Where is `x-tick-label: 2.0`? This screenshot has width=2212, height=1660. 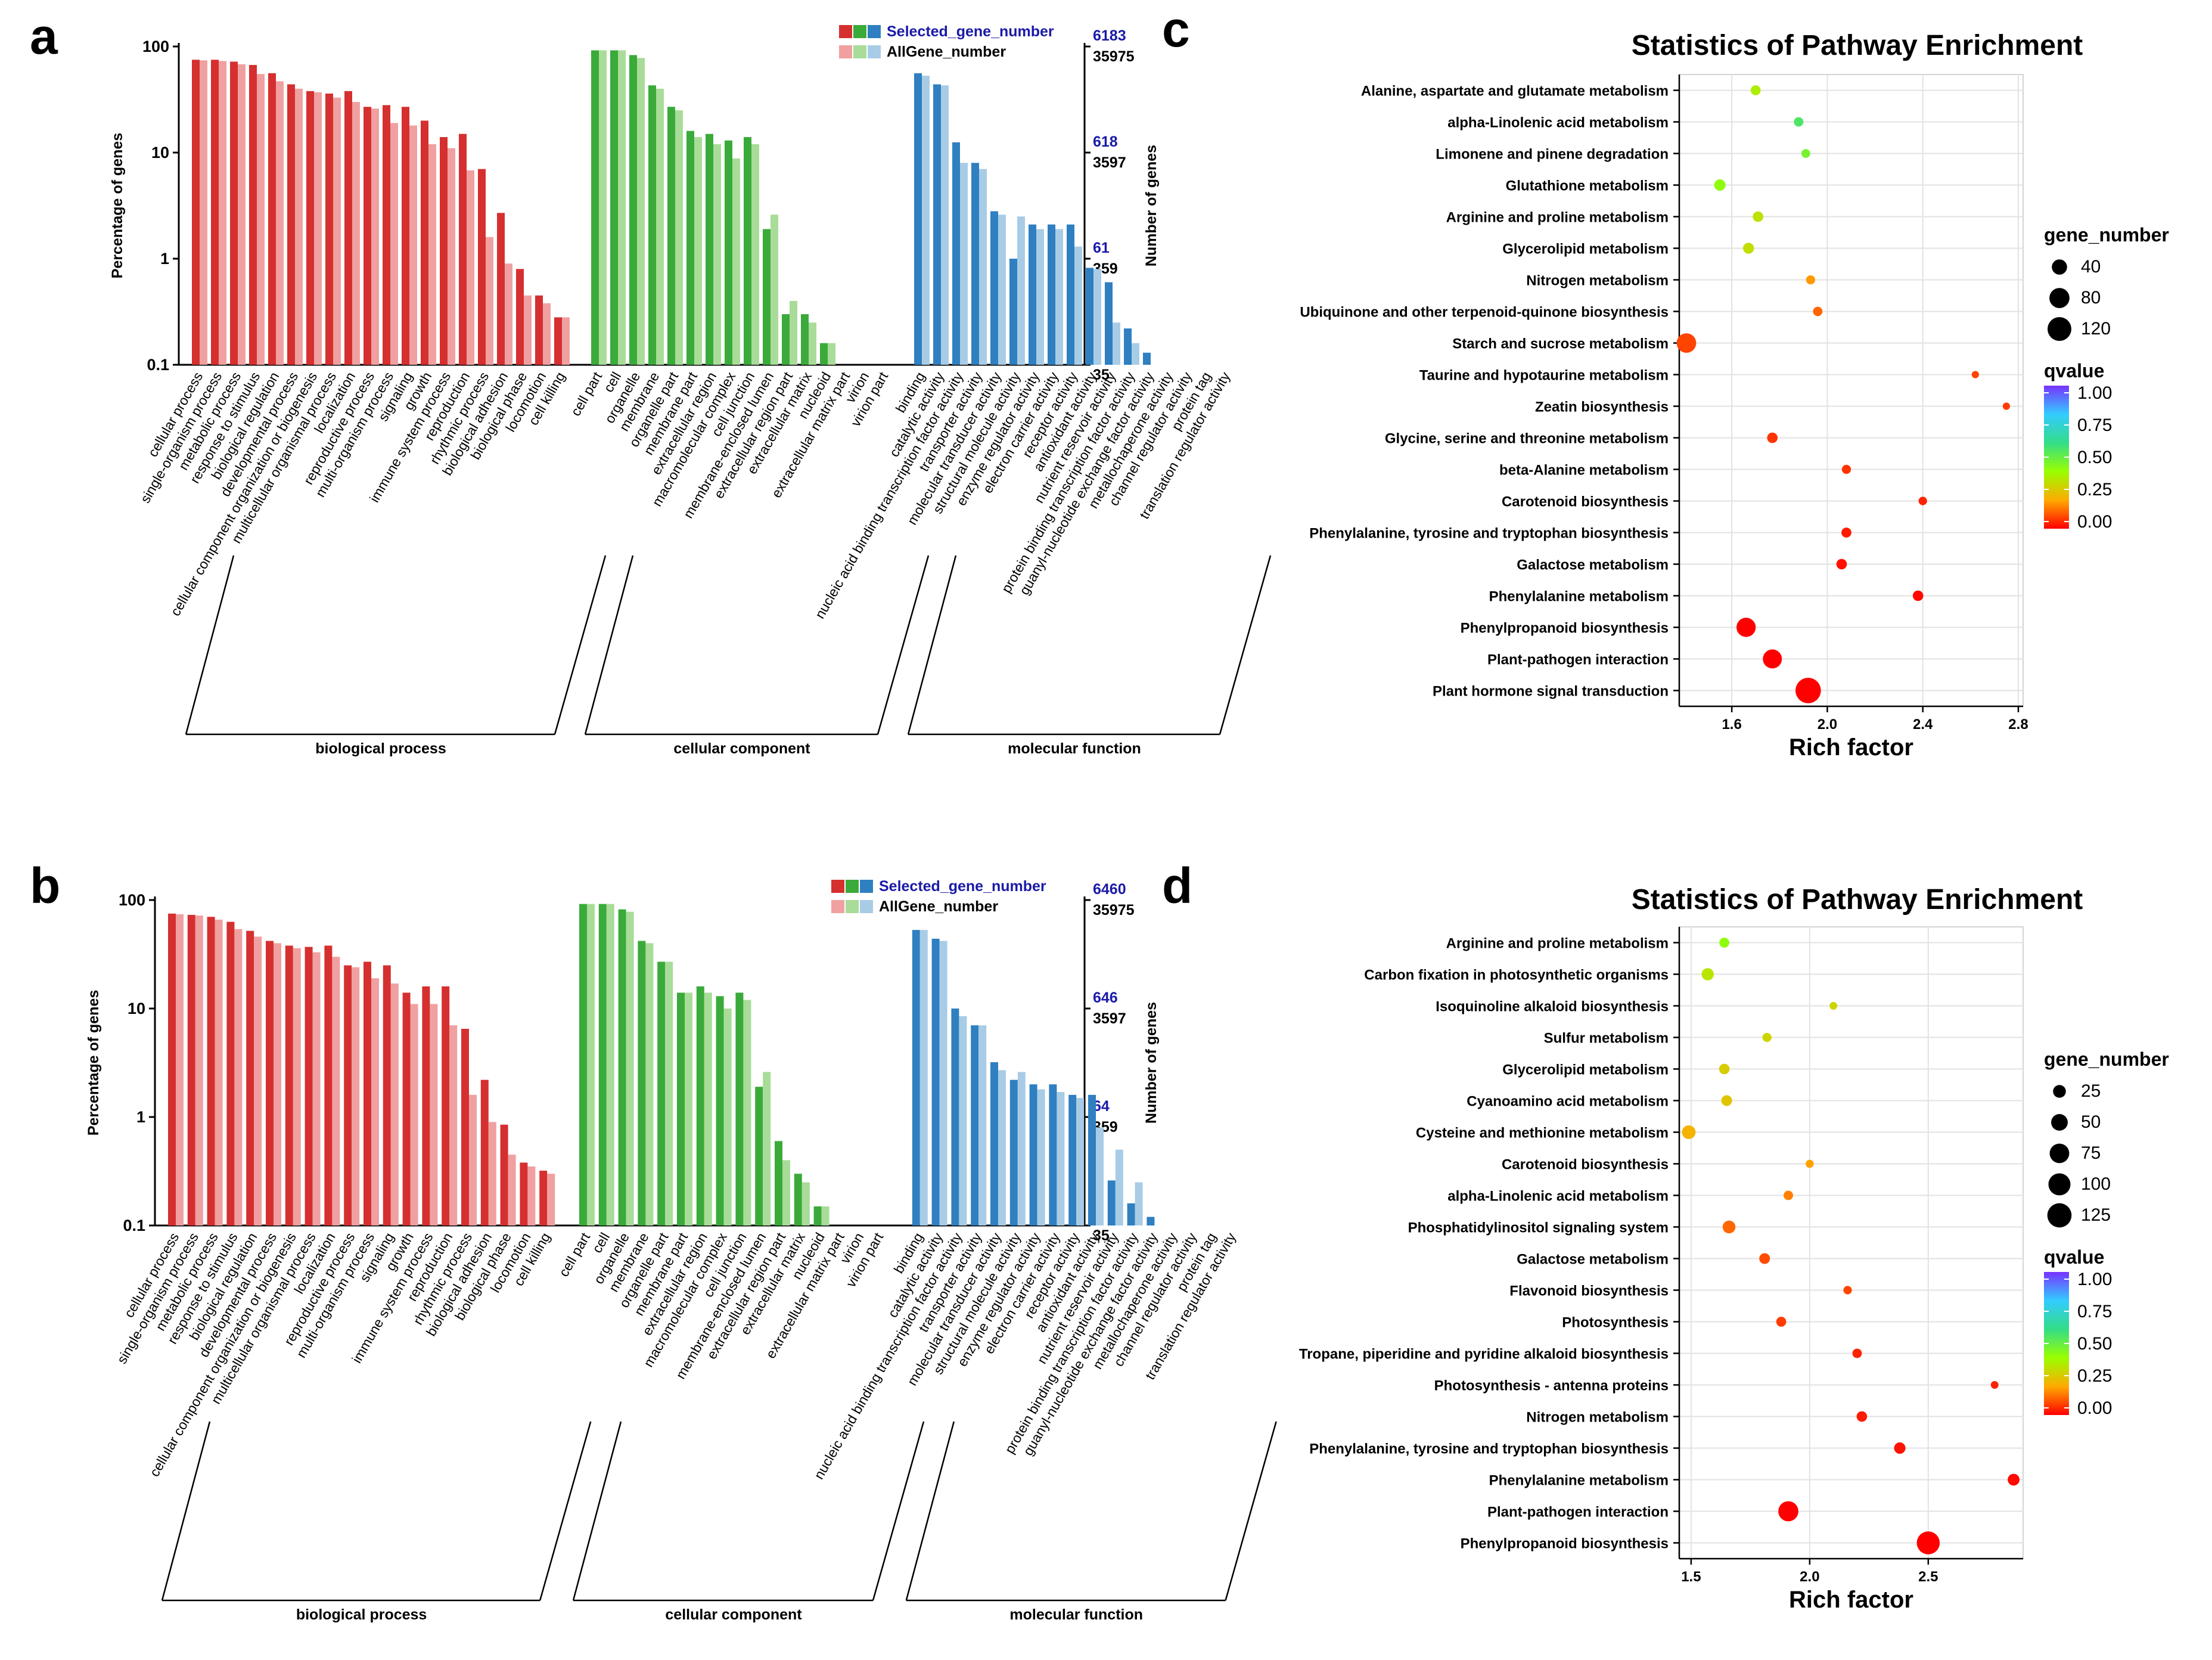
x-tick-label: 2.0 is located at coordinates (1828, 724).